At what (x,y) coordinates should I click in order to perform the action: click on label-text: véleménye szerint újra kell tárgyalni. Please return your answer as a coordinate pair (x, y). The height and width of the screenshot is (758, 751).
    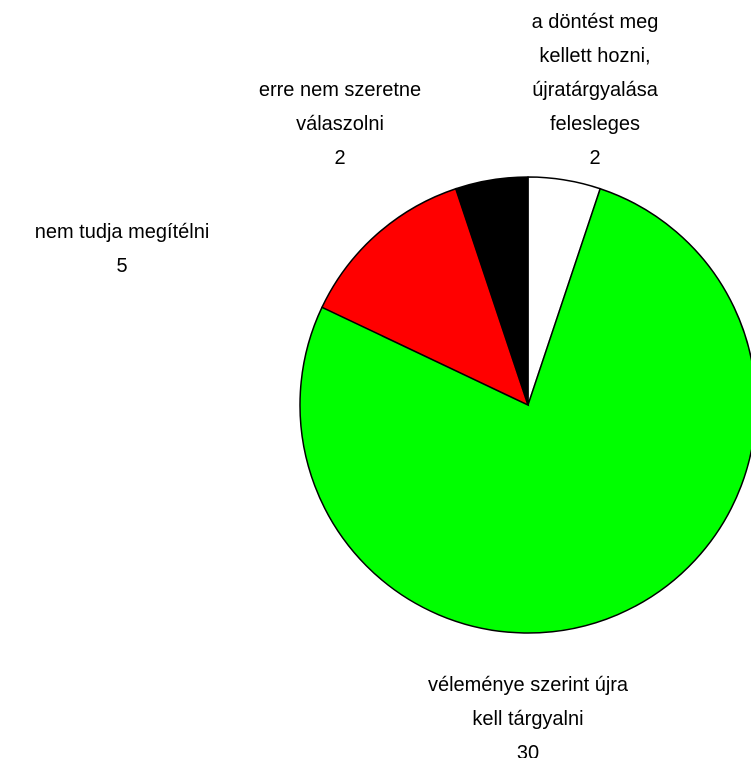
    Looking at the image, I should click on (528, 702).